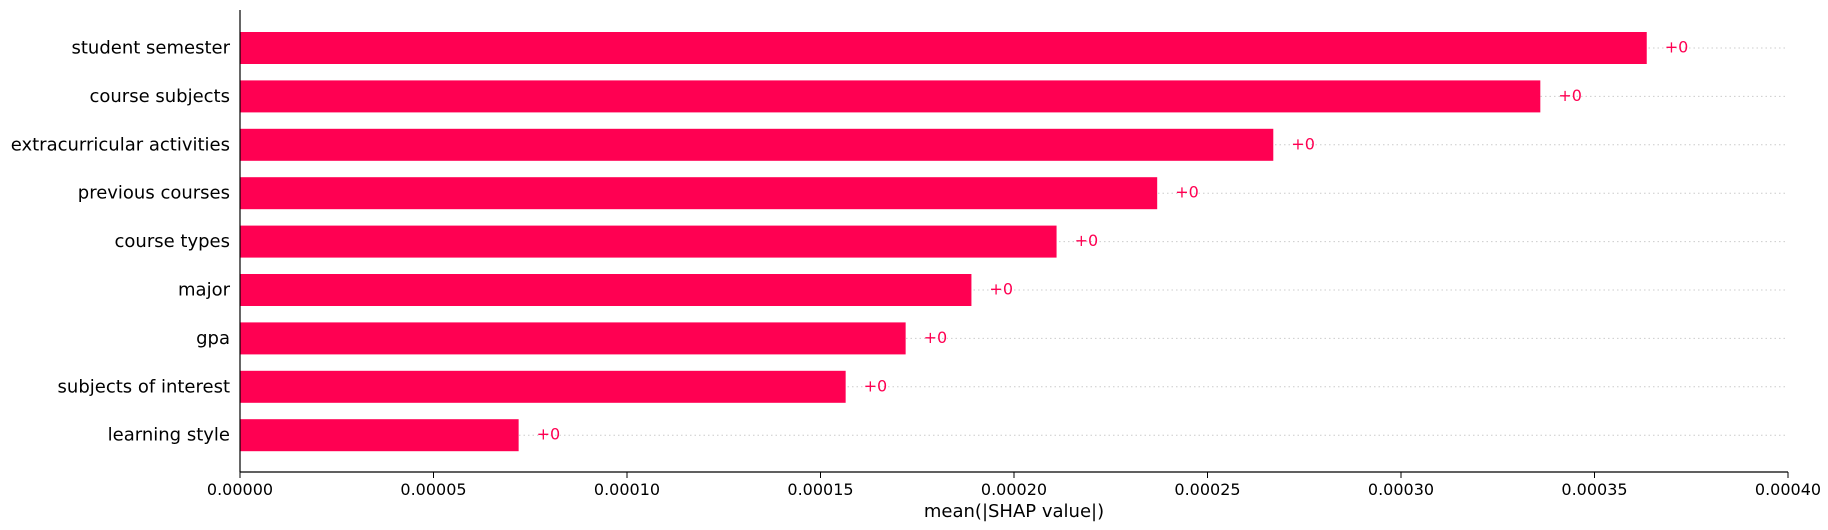 This screenshot has height=530, width=1828. Describe the element at coordinates (890, 96) in the screenshot. I see `bar-course-subjects` at that location.